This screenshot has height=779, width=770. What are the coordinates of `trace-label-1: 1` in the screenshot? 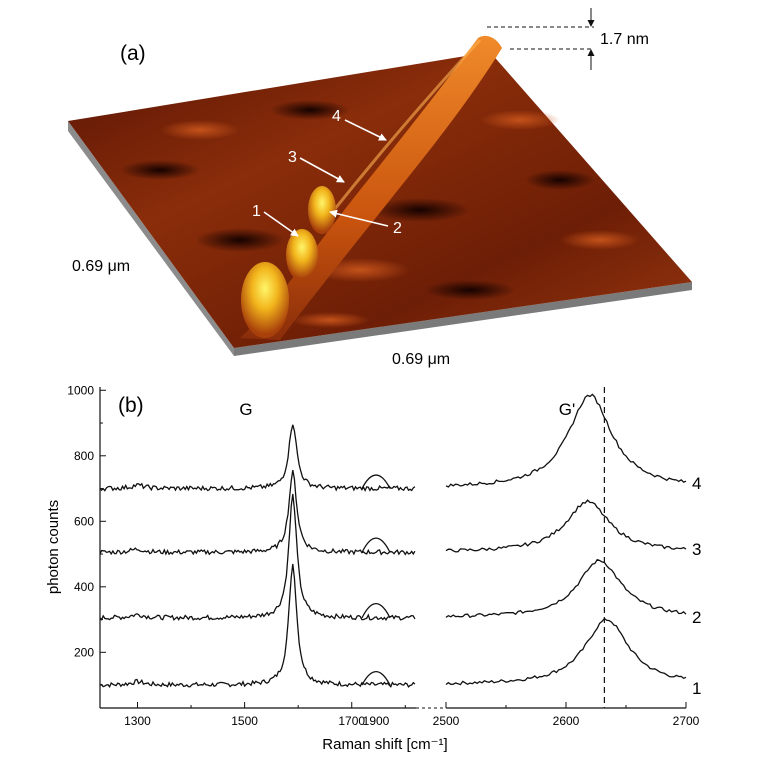 It's located at (696, 688).